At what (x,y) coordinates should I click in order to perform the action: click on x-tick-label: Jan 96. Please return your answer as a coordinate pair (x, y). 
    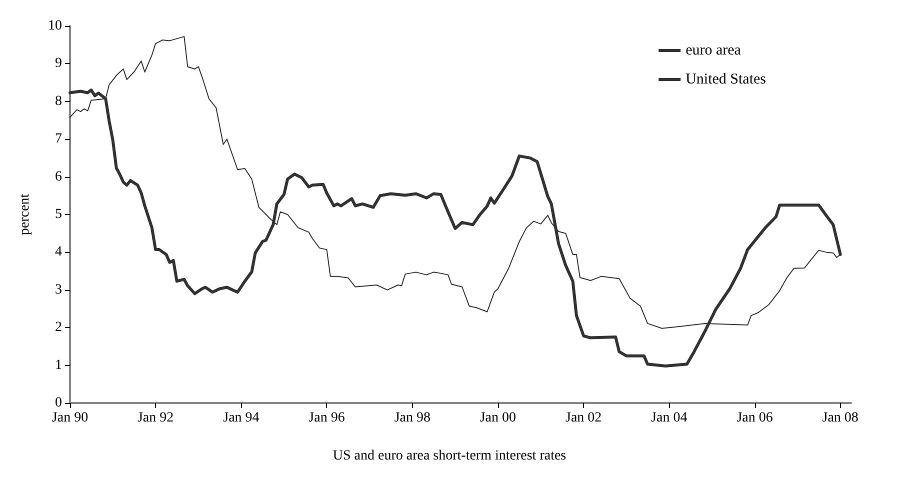
    Looking at the image, I should click on (326, 418).